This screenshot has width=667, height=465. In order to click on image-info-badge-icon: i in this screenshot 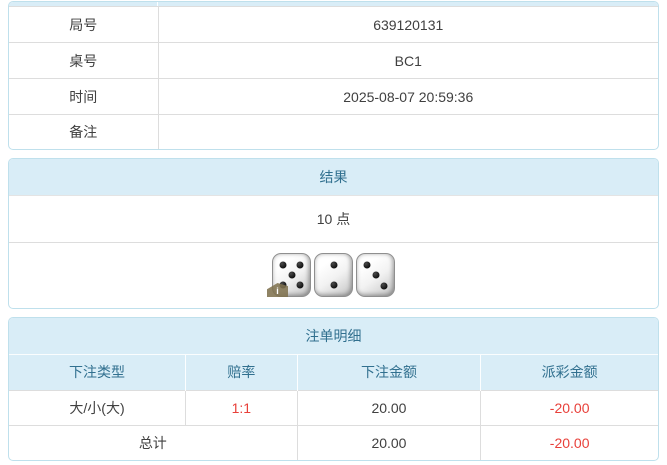, I will do `click(277, 290)`.